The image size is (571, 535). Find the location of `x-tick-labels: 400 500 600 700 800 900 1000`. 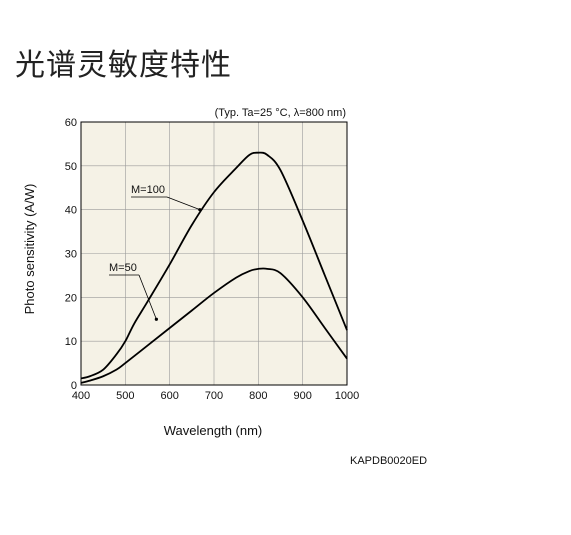

x-tick-labels: 400 500 600 700 800 900 1000 is located at coordinates (215, 396).